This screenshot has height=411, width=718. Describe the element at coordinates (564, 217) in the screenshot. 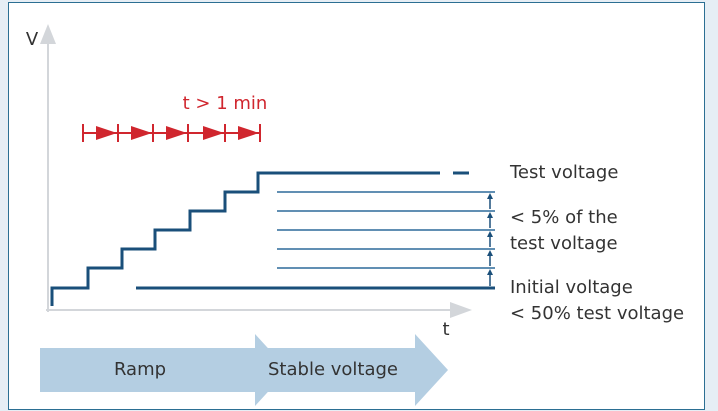

I see `step-label: < 5% of the` at that location.